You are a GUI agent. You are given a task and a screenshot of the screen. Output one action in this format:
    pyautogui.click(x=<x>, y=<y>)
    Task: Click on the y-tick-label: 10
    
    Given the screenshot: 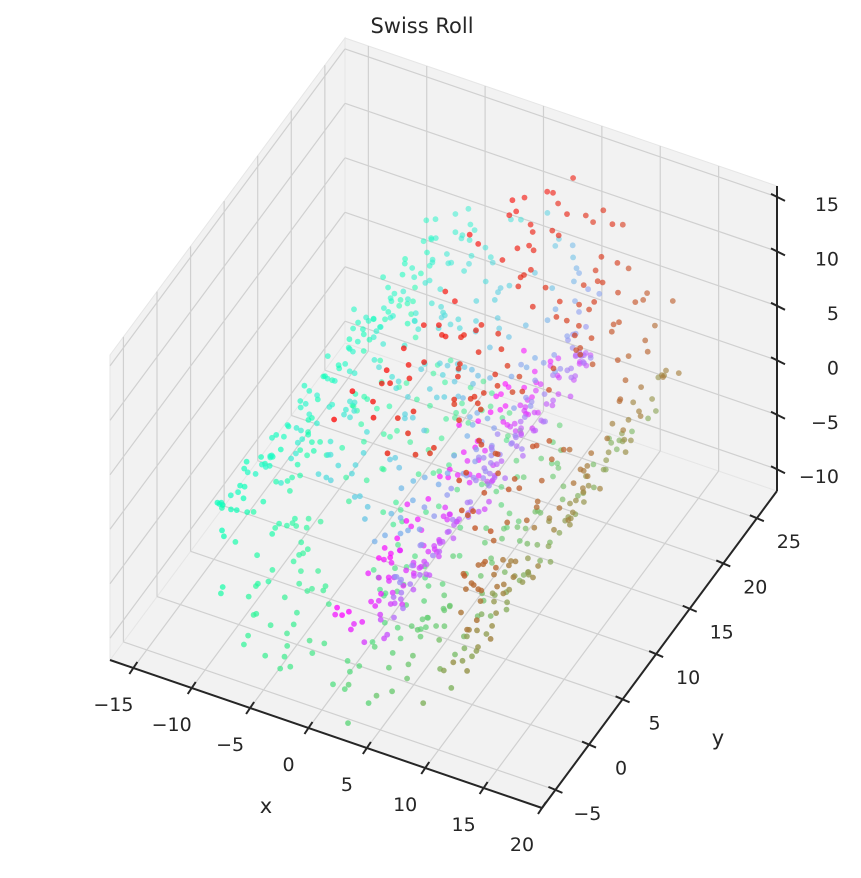 What is the action you would take?
    pyautogui.click(x=688, y=678)
    